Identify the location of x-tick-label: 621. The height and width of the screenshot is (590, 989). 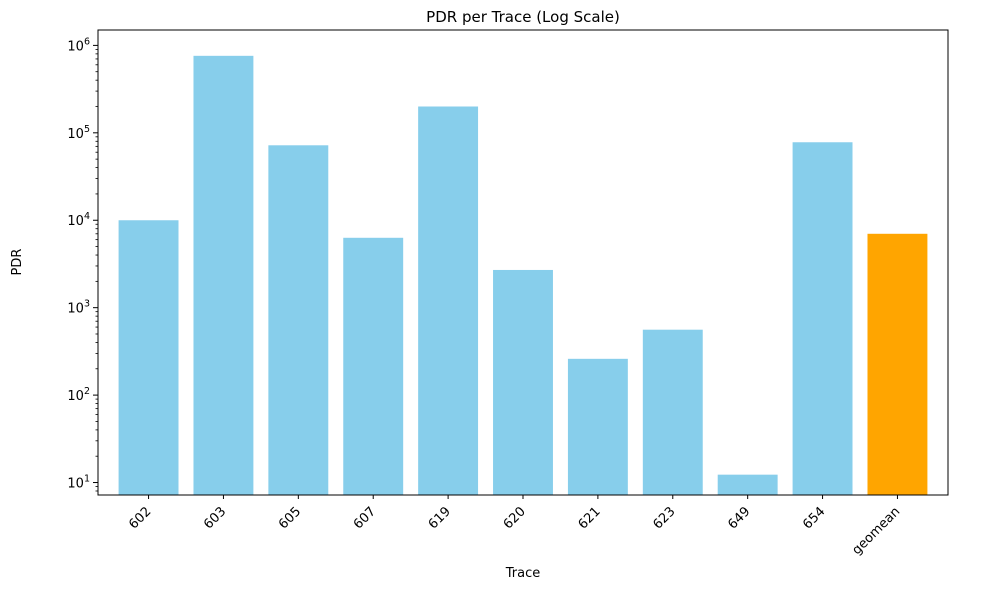
(590, 518).